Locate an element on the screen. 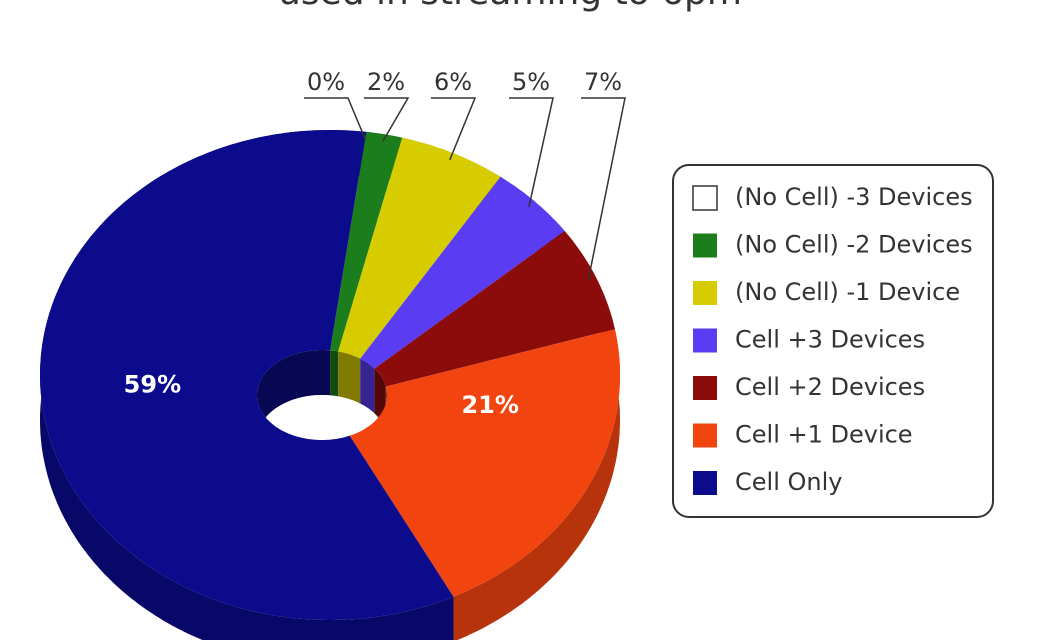 The image size is (1050, 640). data-label: 21% is located at coordinates (489, 405).